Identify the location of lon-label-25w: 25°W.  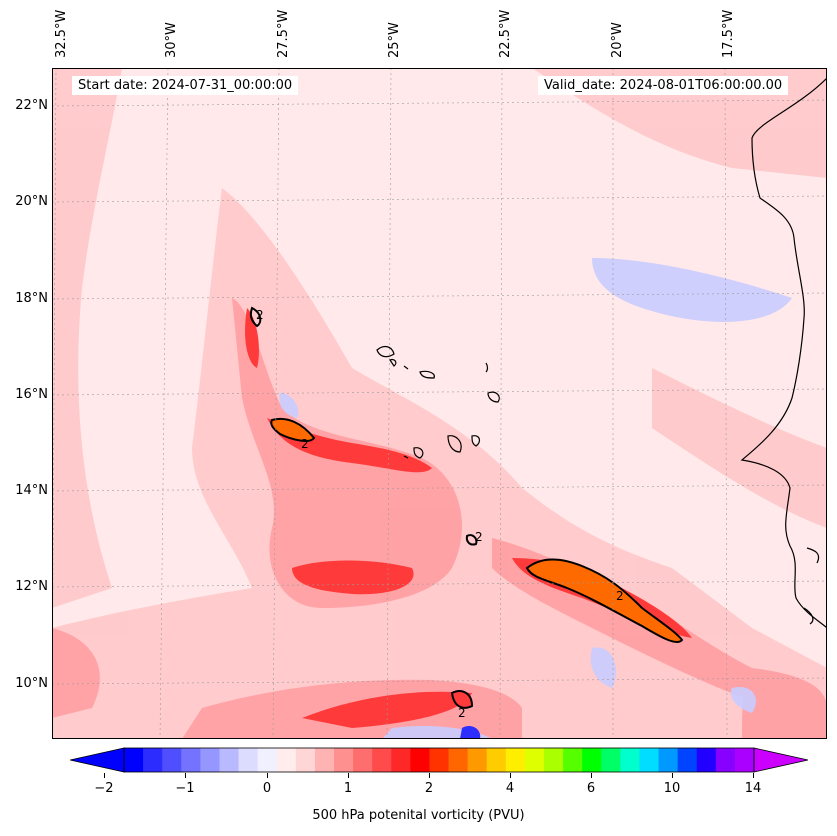
(394, 40).